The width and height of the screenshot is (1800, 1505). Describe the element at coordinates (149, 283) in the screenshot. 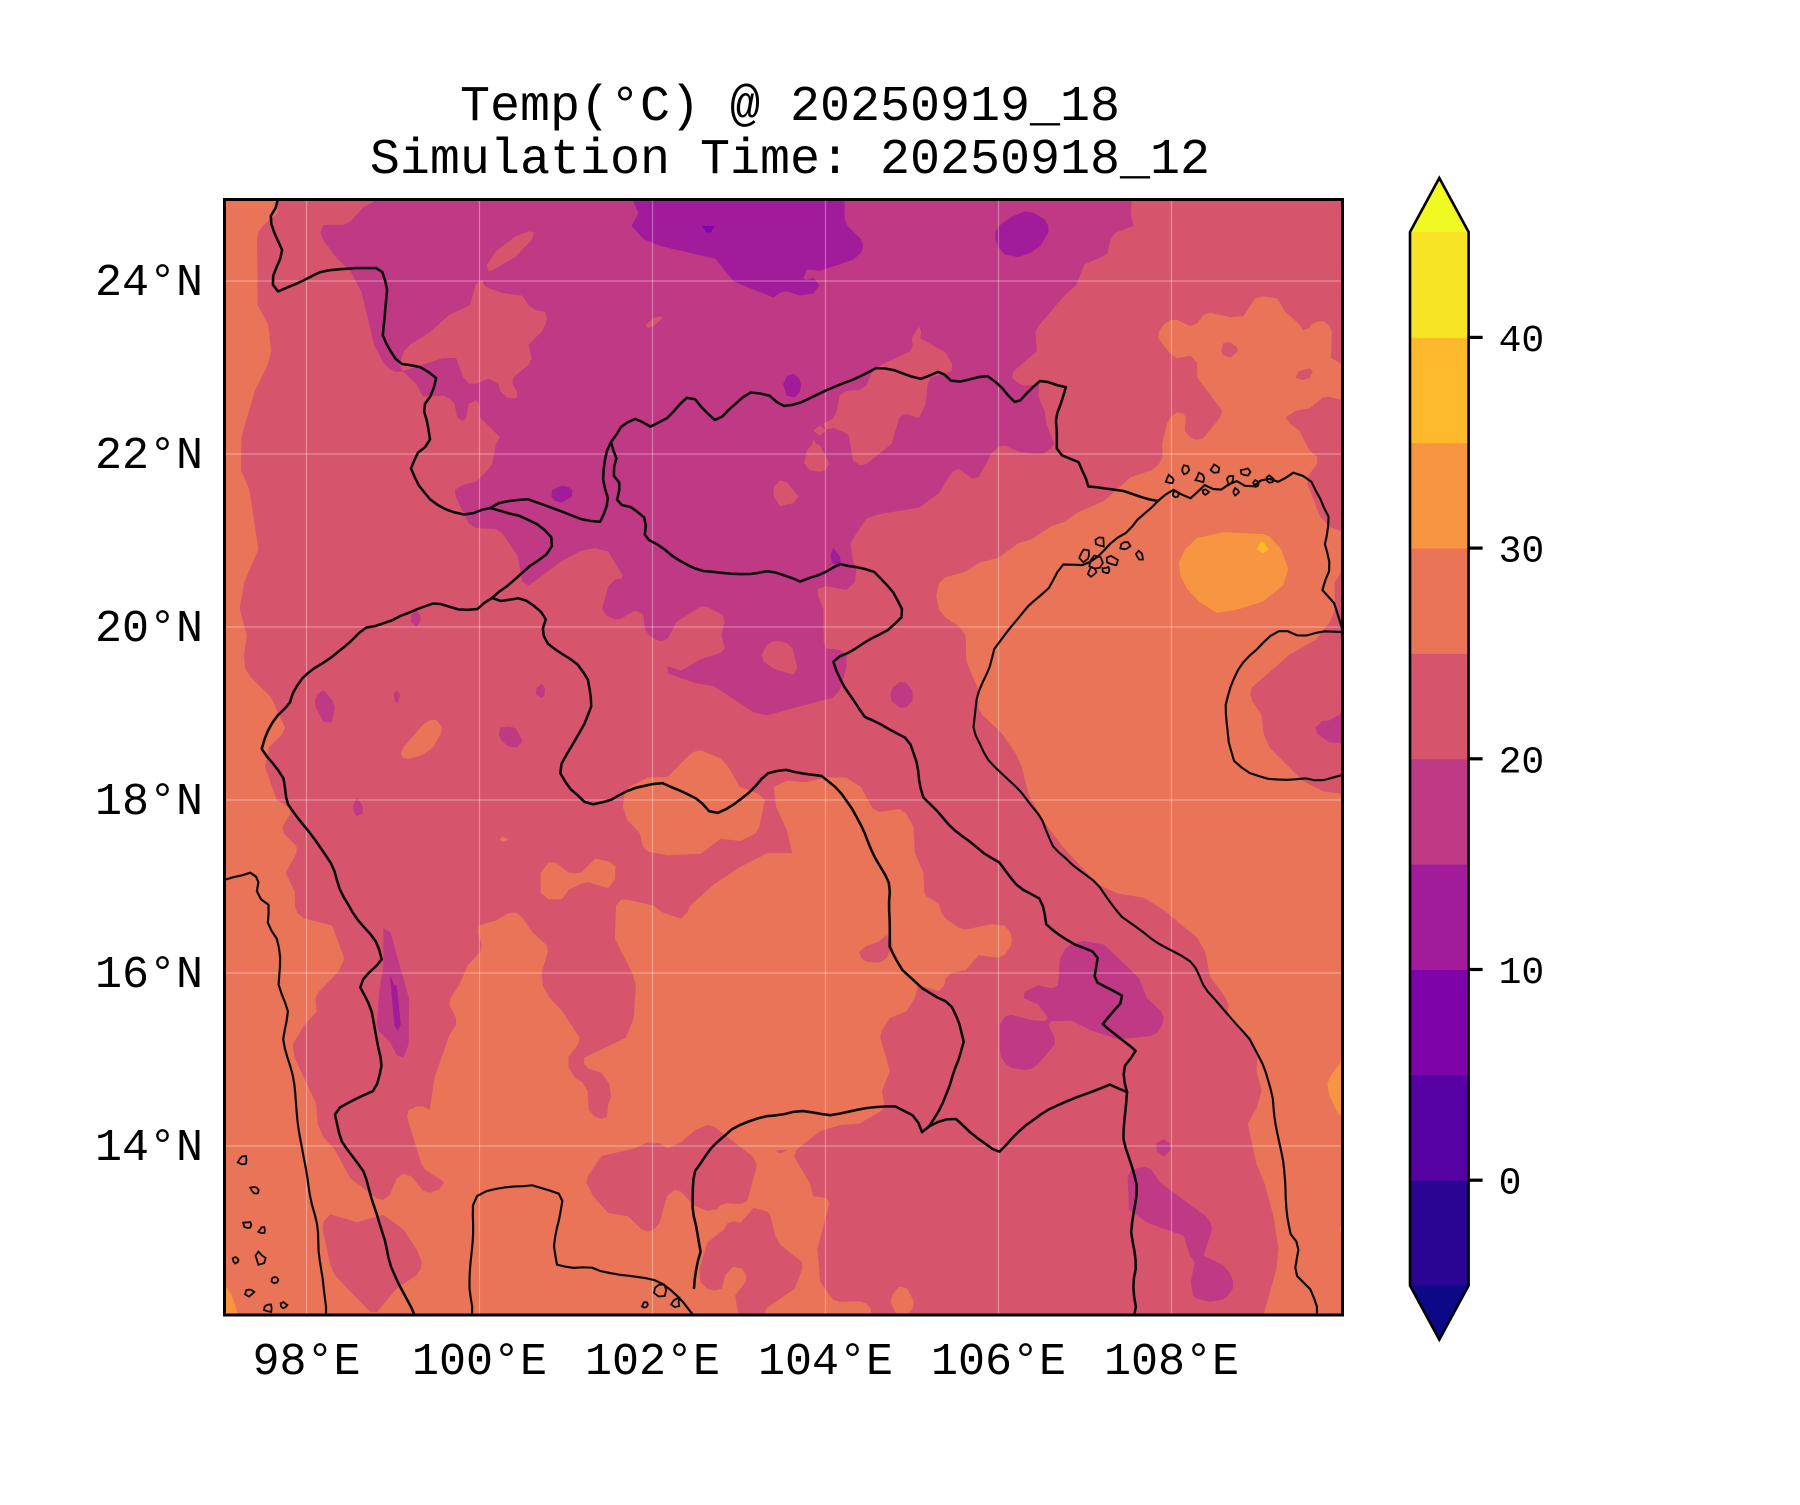

I see `svg-text: 24°N` at that location.